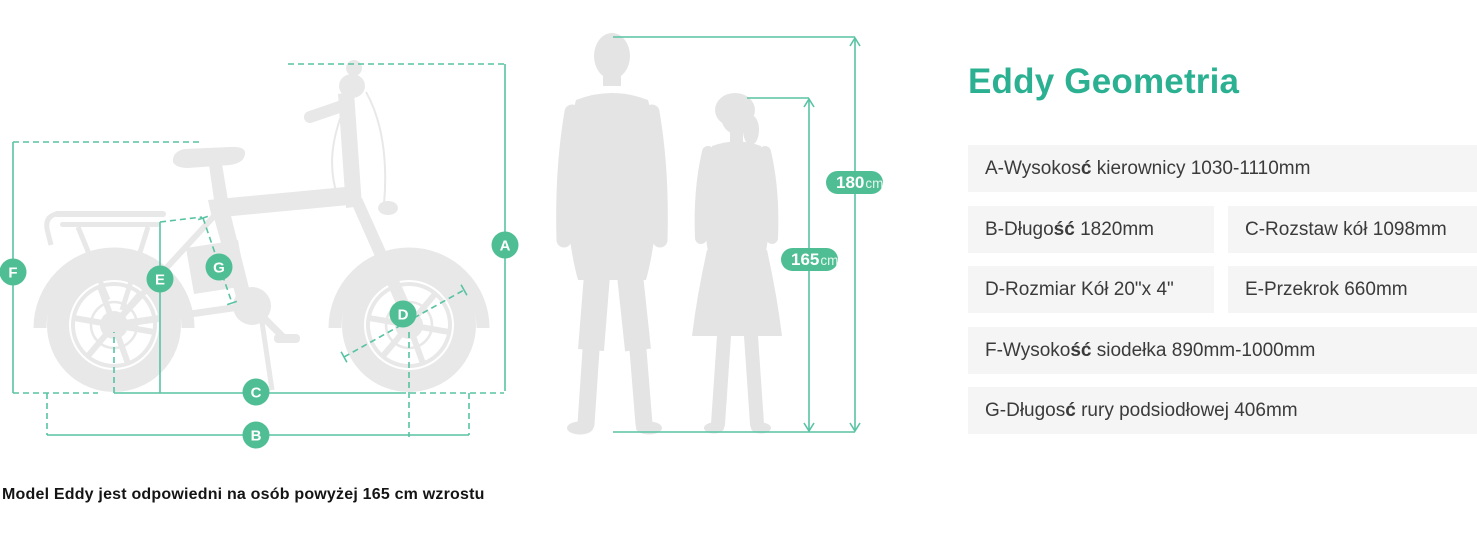 The width and height of the screenshot is (1477, 556). What do you see at coordinates (110, 214) in the screenshot?
I see `rear-rack` at bounding box center [110, 214].